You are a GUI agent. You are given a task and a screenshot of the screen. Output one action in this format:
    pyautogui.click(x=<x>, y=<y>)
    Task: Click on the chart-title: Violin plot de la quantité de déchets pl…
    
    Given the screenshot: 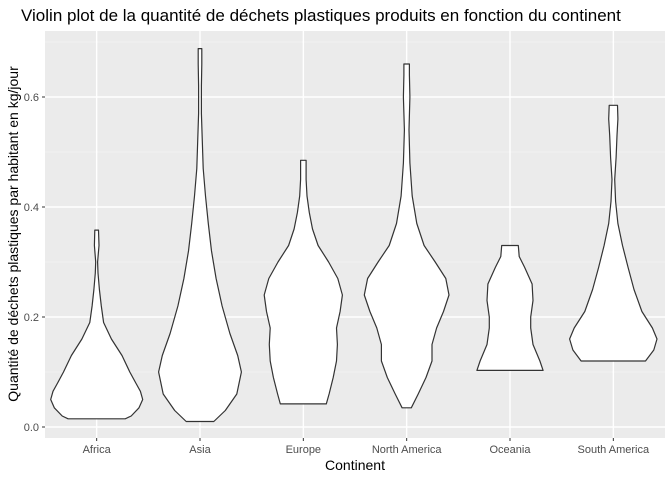 What is the action you would take?
    pyautogui.click(x=321, y=15)
    